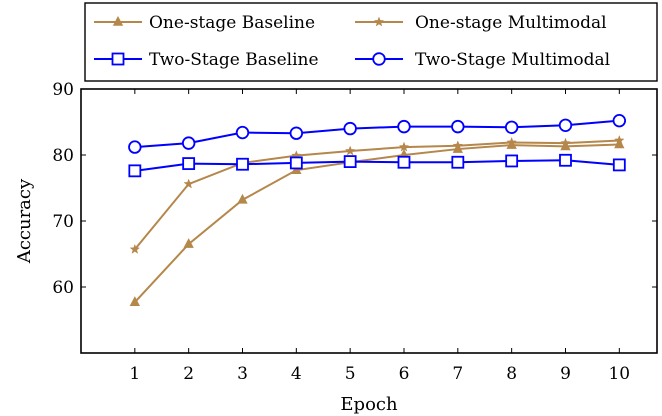 This screenshot has height=416, width=662. I want to click on legend-marker-two-stage-baseline, so click(118, 59).